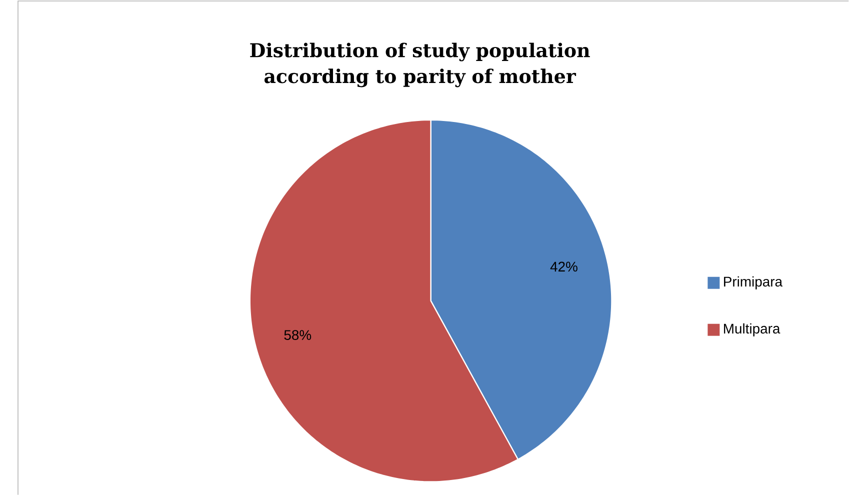 The height and width of the screenshot is (495, 849). Describe the element at coordinates (752, 329) in the screenshot. I see `legend-label: Multipara` at that location.